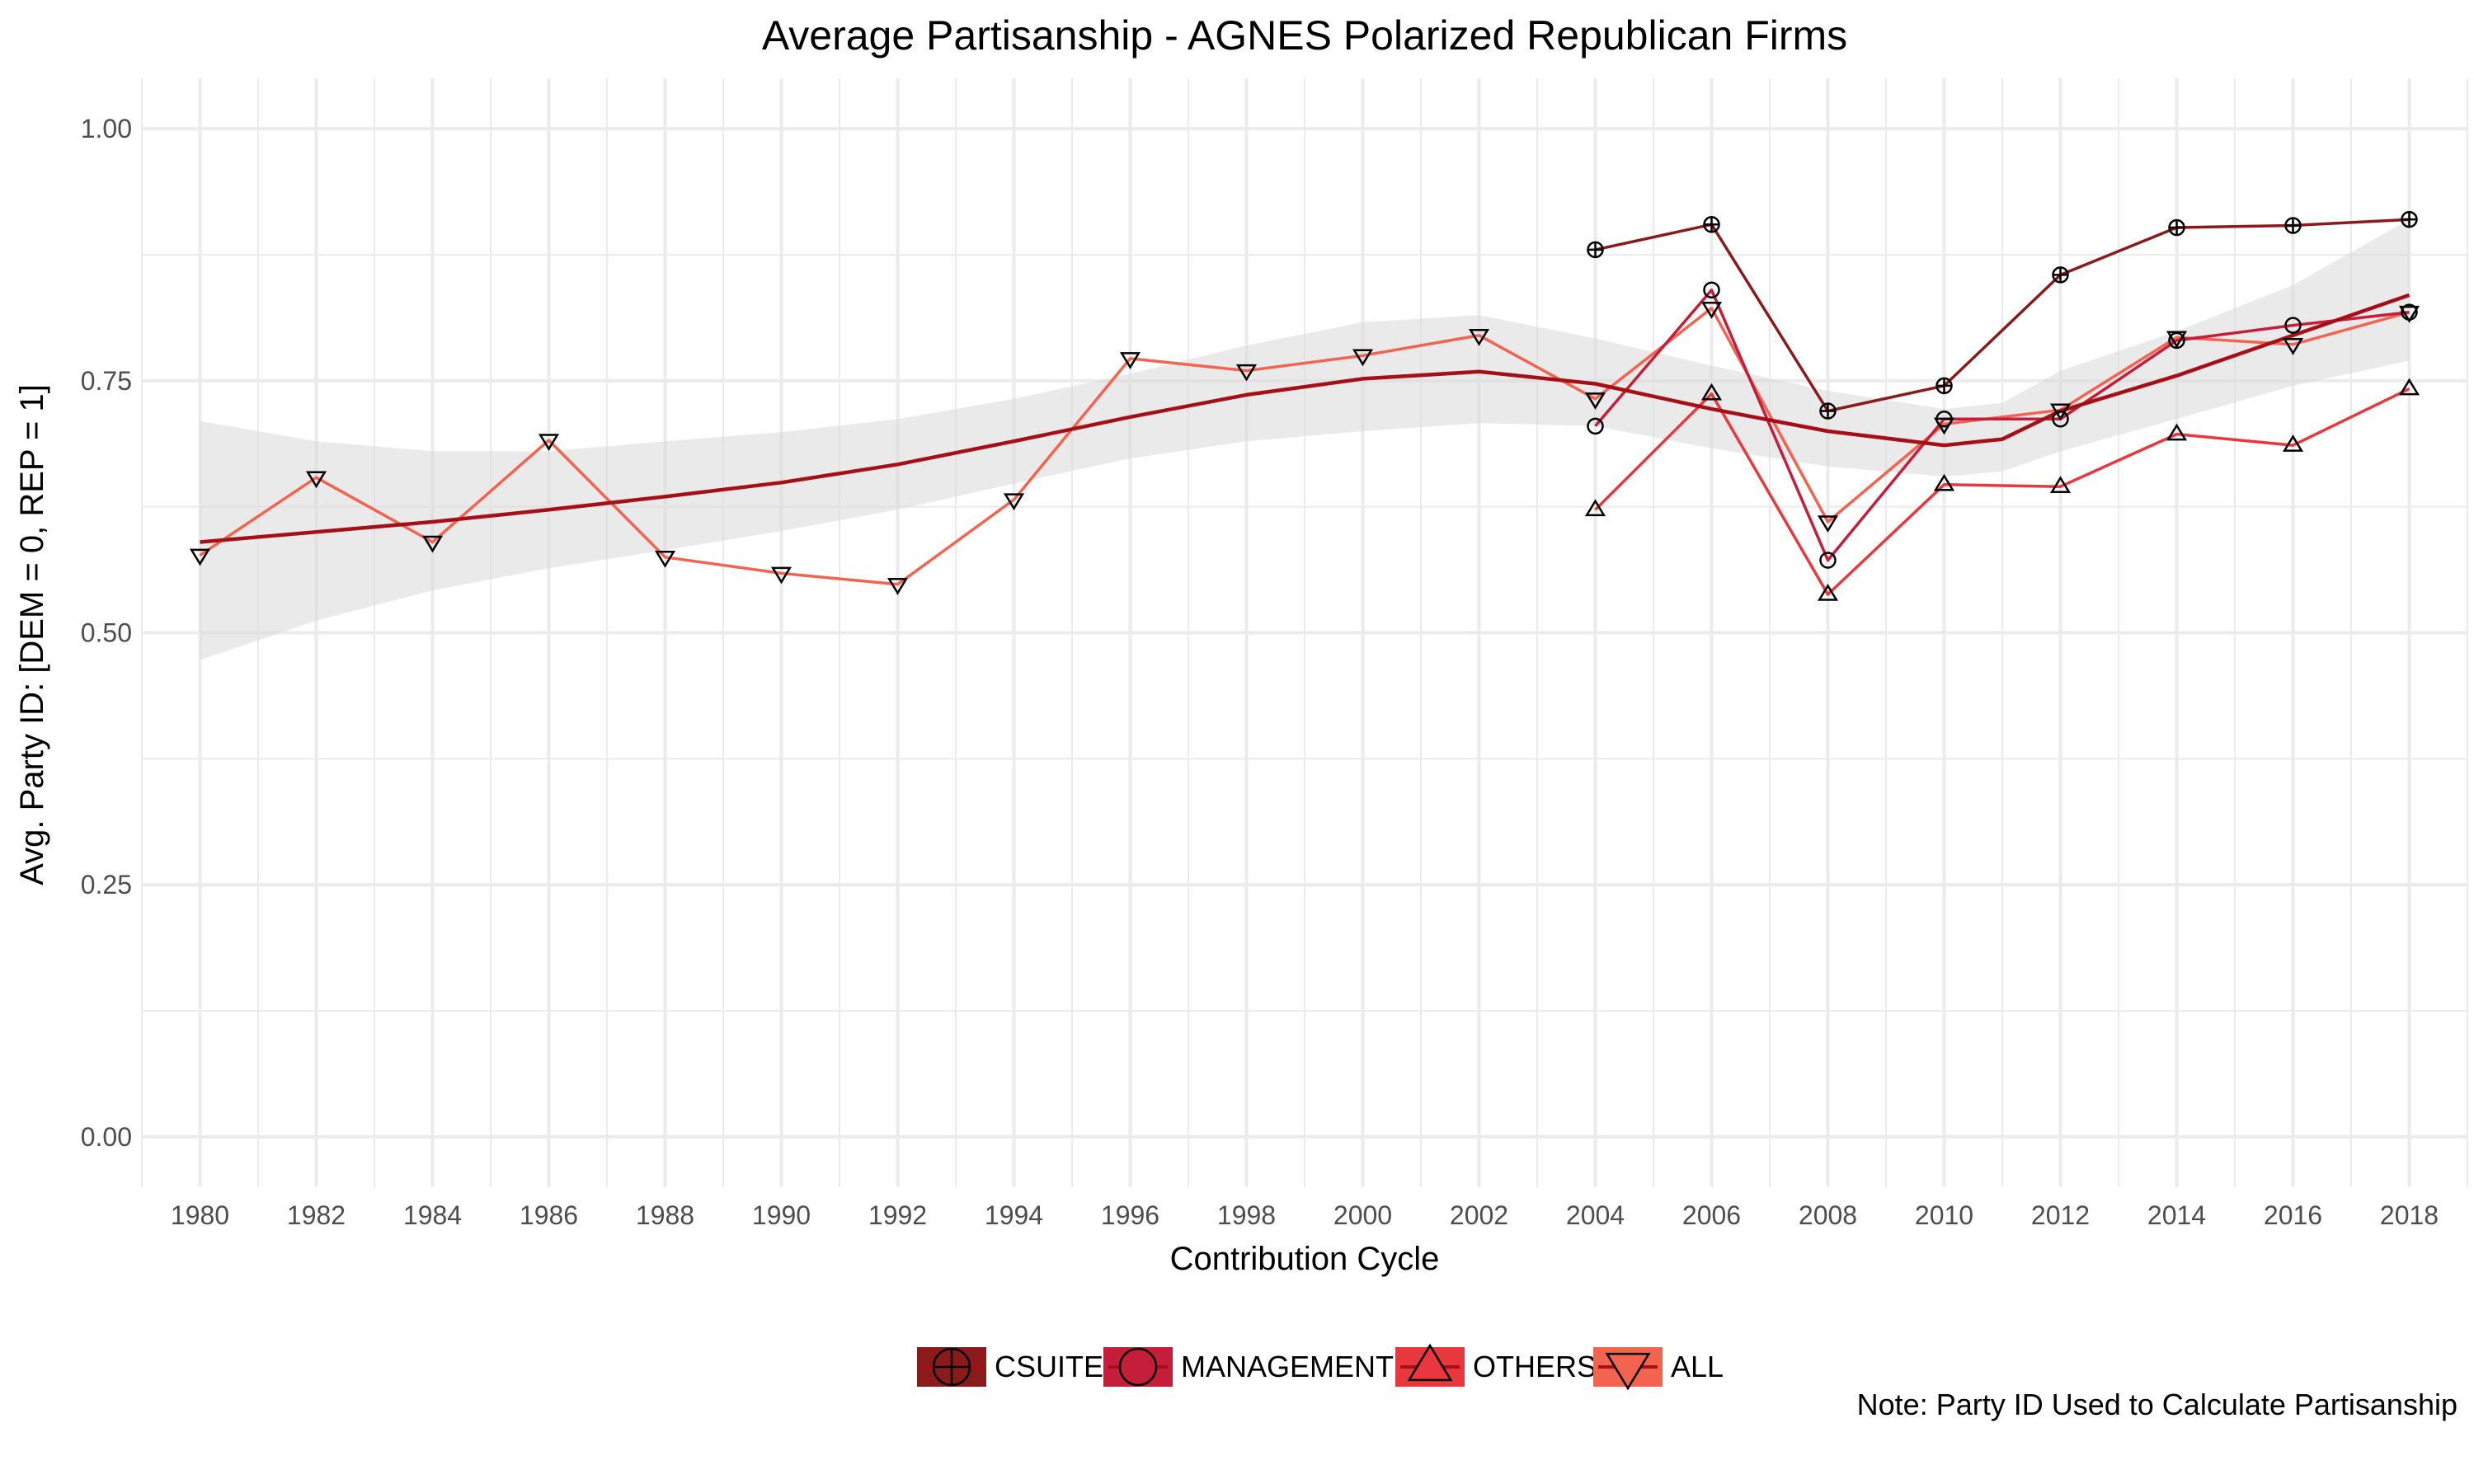 This screenshot has width=2474, height=1484. Describe the element at coordinates (1362, 1215) in the screenshot. I see `x-tick-label: 2000` at that location.